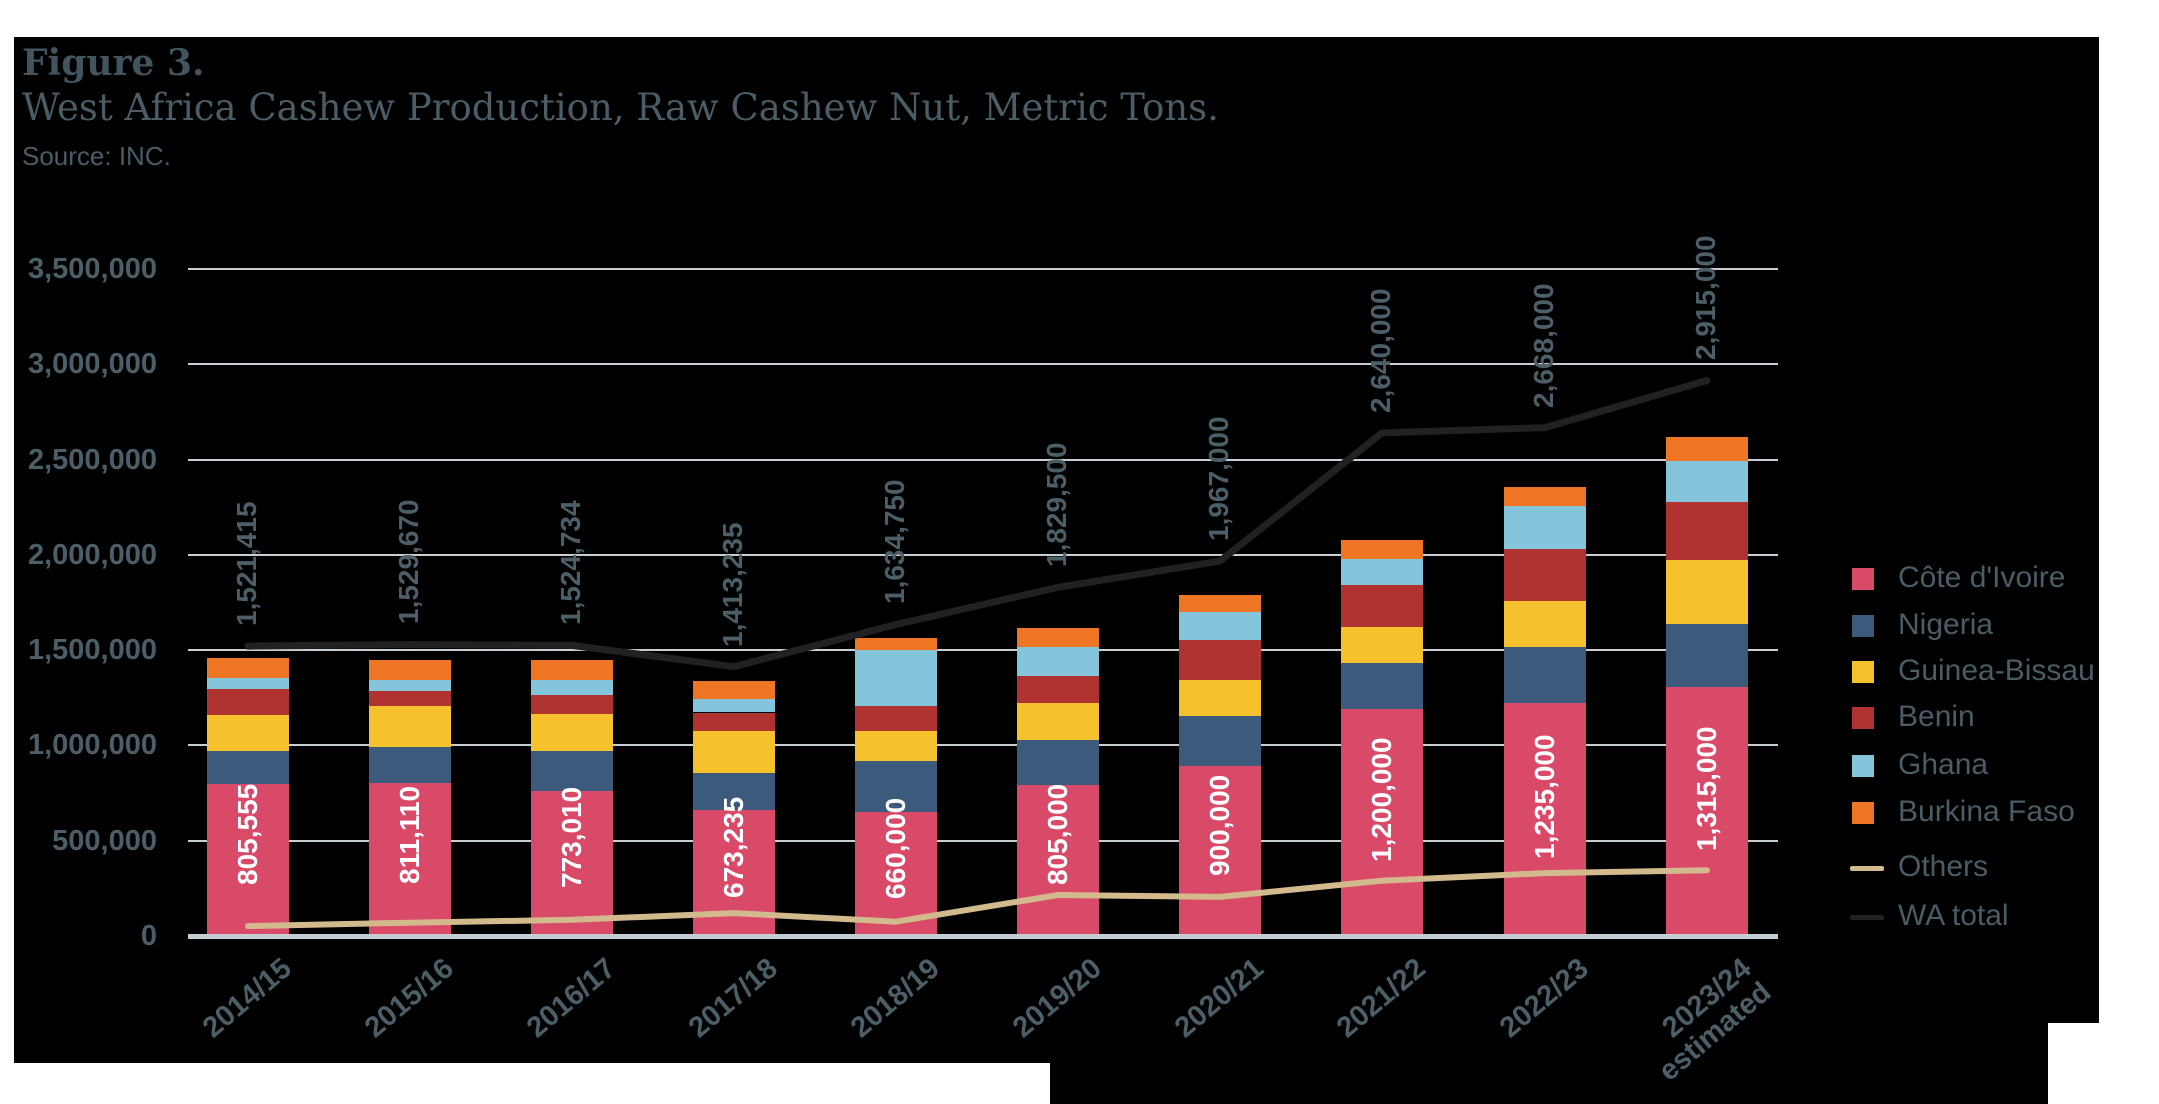  What do you see at coordinates (1867, 917) in the screenshot?
I see `legend-swatch-wa-total` at bounding box center [1867, 917].